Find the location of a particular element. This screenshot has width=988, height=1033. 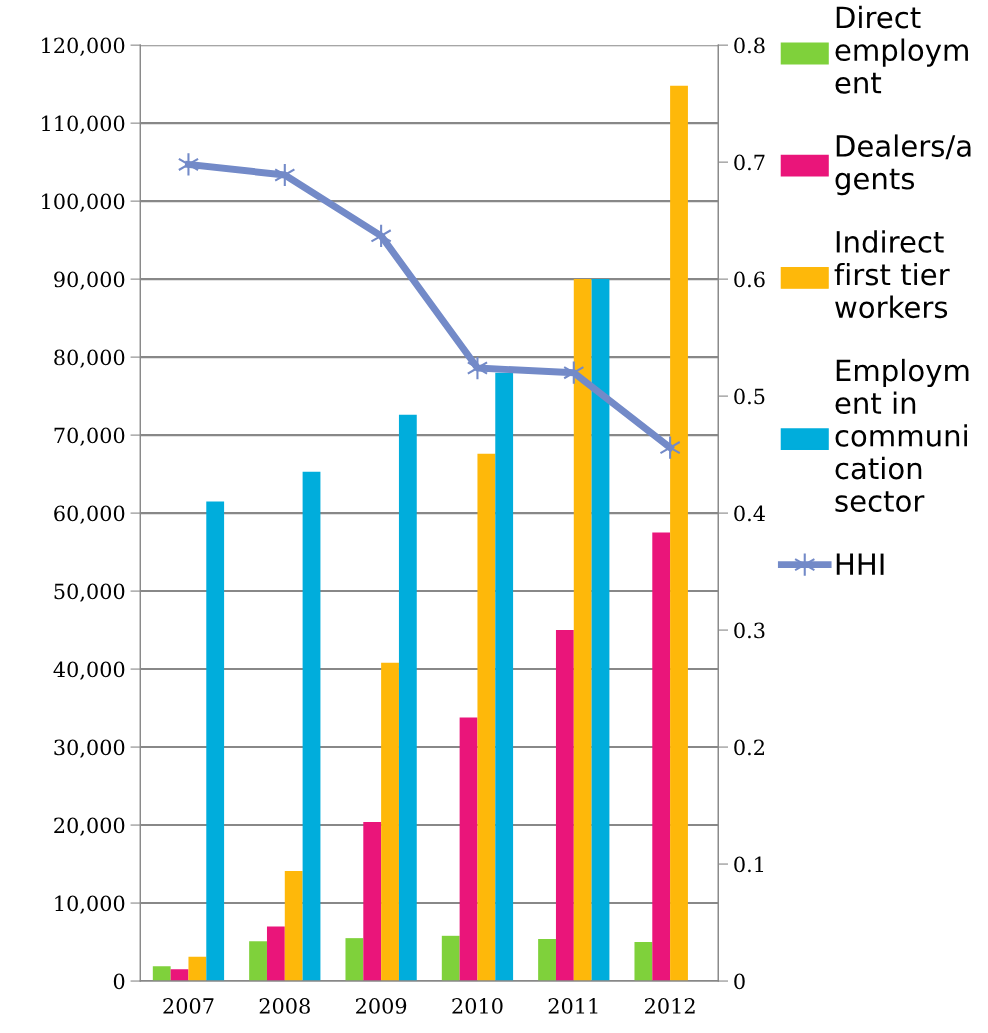

y-tick-label: 90,000 is located at coordinates (89, 280).